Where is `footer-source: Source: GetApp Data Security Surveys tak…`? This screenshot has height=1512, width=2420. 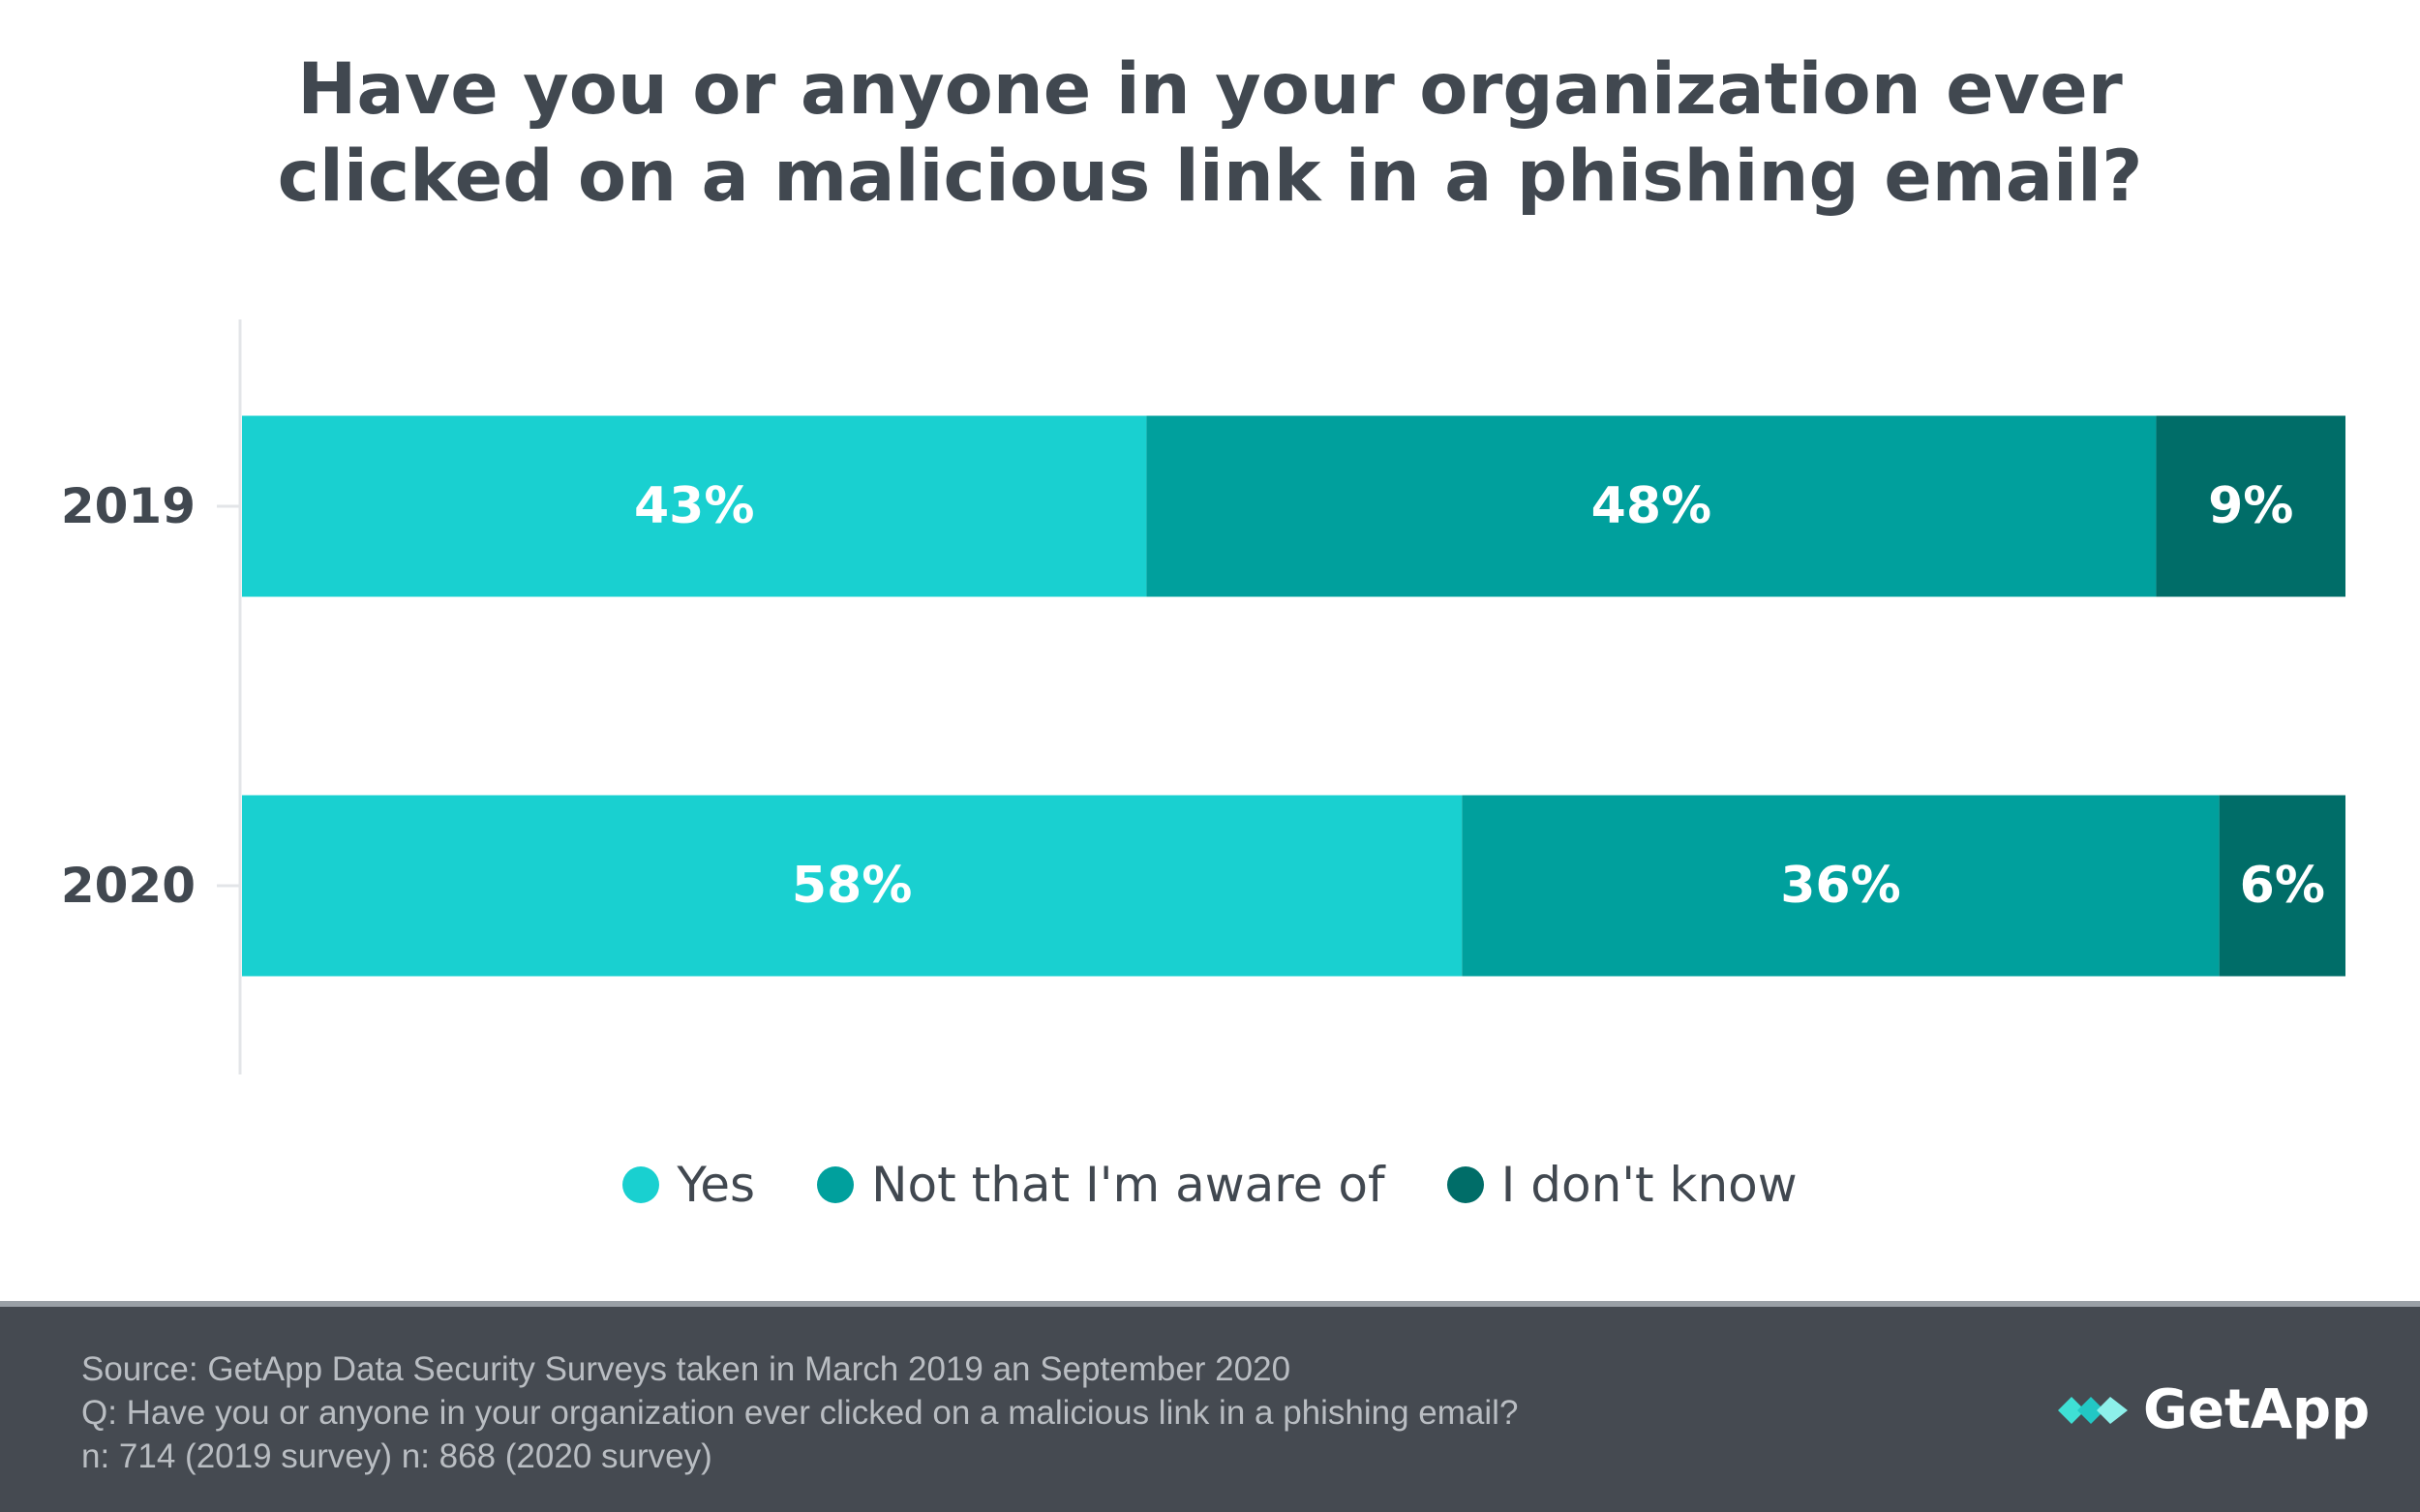 footer-source: Source: GetApp Data Security Surveys tak… is located at coordinates (686, 1369).